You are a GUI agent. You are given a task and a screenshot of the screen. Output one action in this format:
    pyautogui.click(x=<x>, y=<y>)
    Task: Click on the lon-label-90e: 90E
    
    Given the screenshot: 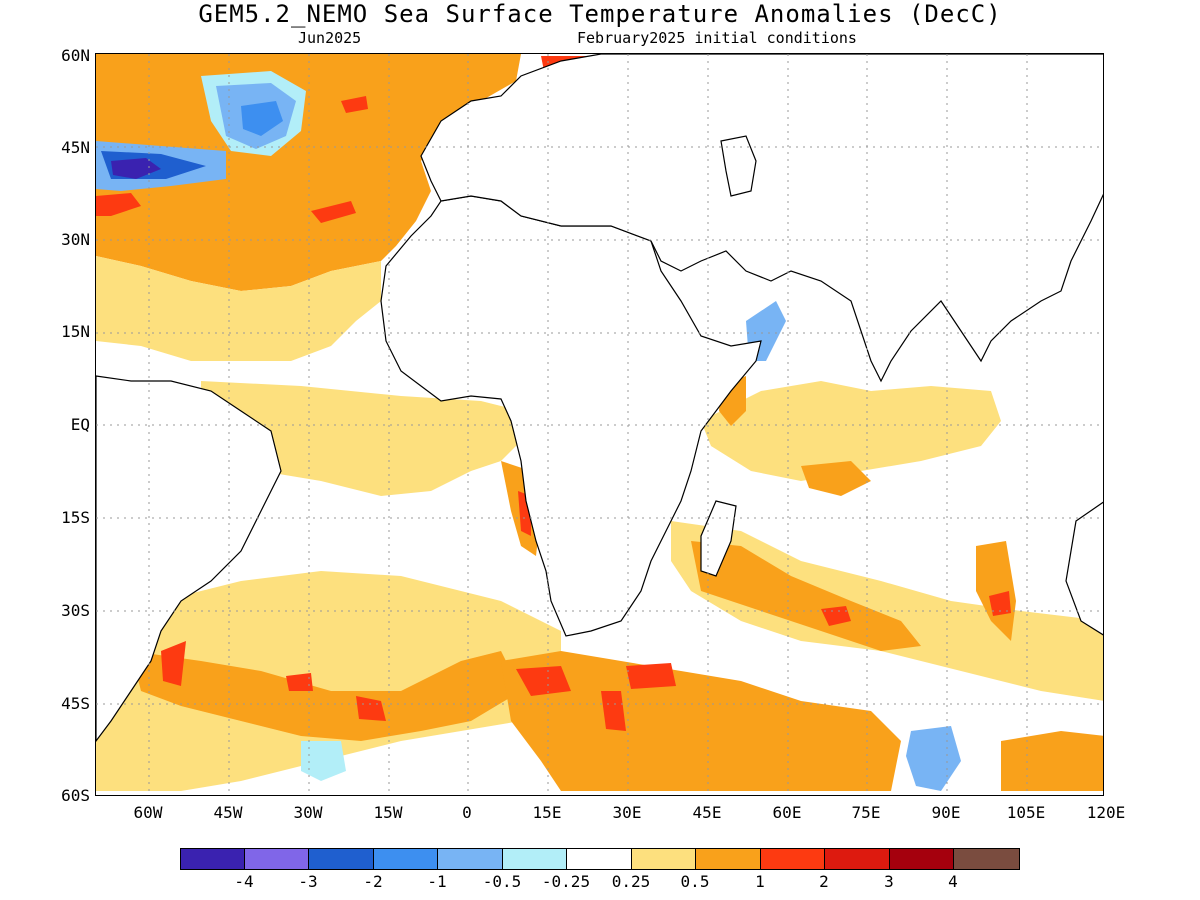 What is the action you would take?
    pyautogui.click(x=946, y=812)
    